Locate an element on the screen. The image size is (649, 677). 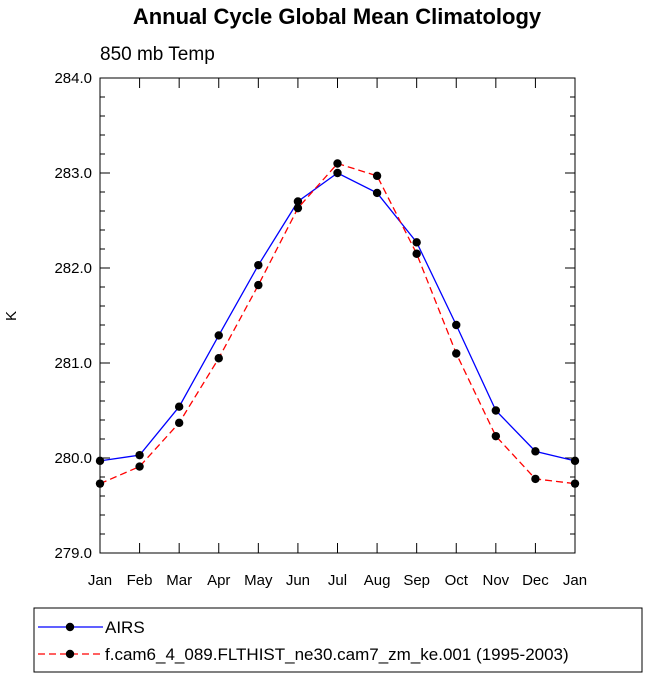
x-tick-label: May is located at coordinates (258, 580).